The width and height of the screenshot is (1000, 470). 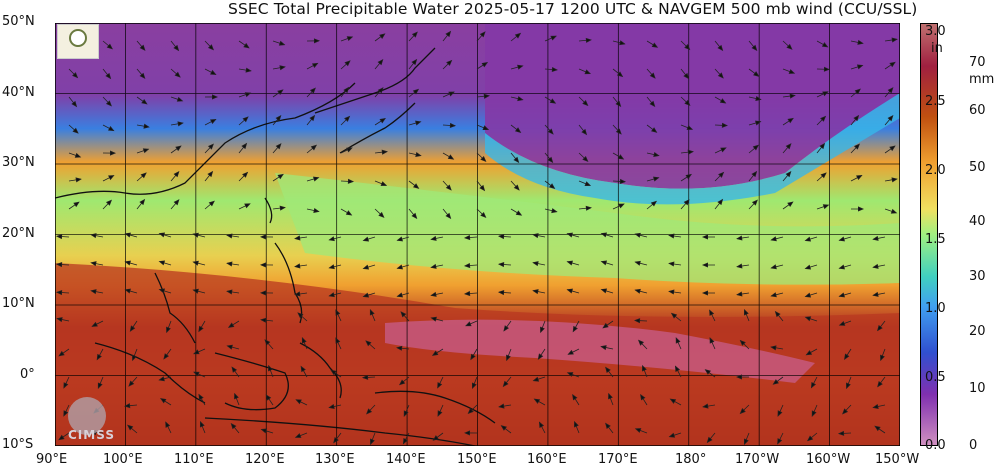 I want to click on in-tick: 2.5, so click(x=935, y=101).